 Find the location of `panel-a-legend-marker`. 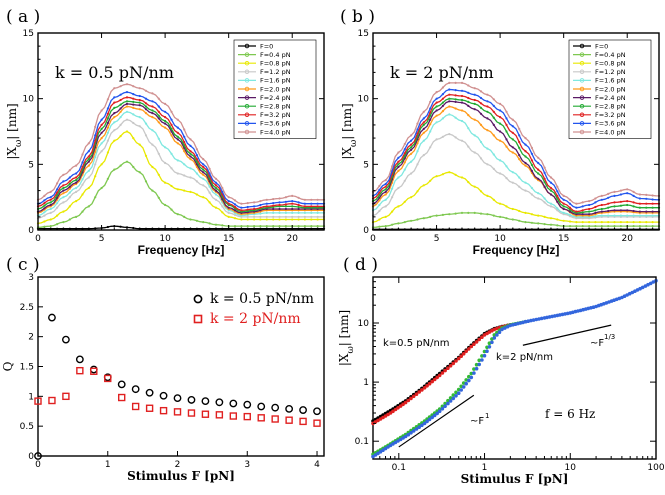

panel-a-legend-marker is located at coordinates (247, 54).